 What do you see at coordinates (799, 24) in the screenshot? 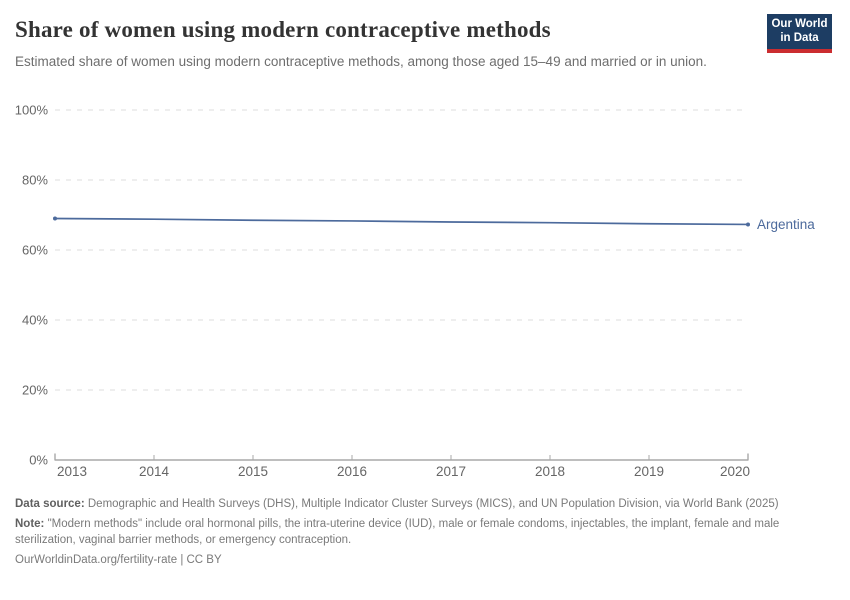
I see `owid-logo-line1: Our World` at bounding box center [799, 24].